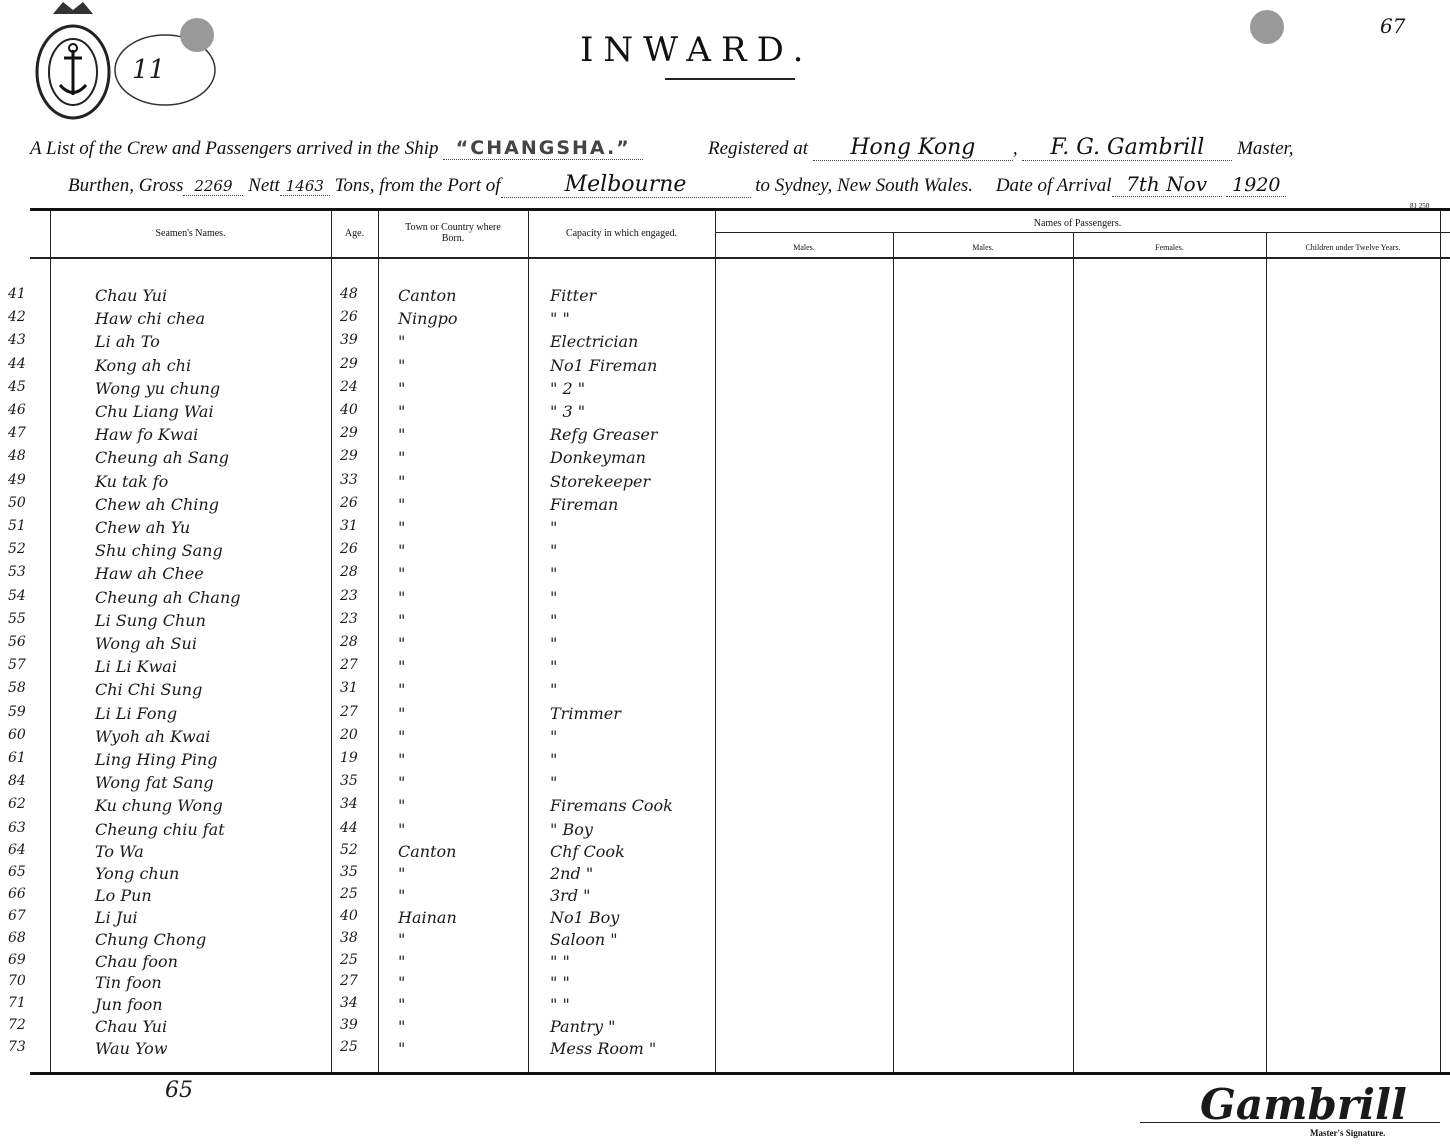 Image resolution: width=1450 pixels, height=1147 pixels. What do you see at coordinates (697, 50) in the screenshot?
I see `page-title: INWARD.` at bounding box center [697, 50].